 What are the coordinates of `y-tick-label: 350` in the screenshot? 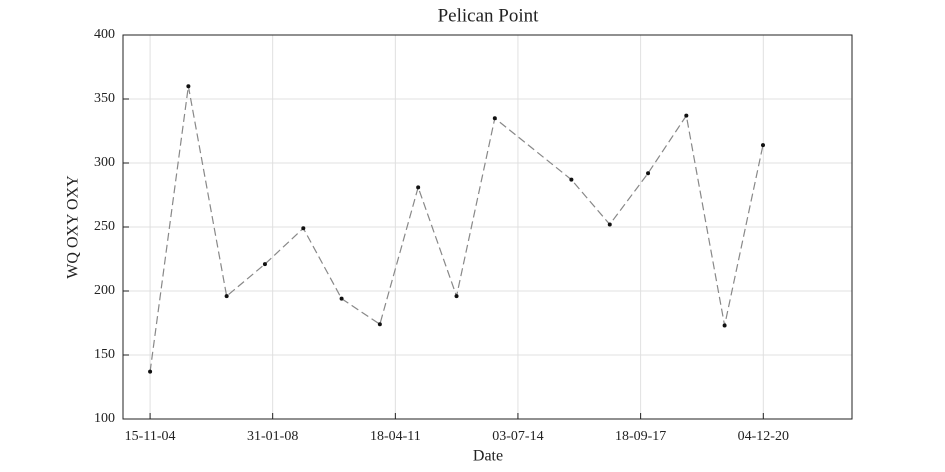 It's located at (104, 98).